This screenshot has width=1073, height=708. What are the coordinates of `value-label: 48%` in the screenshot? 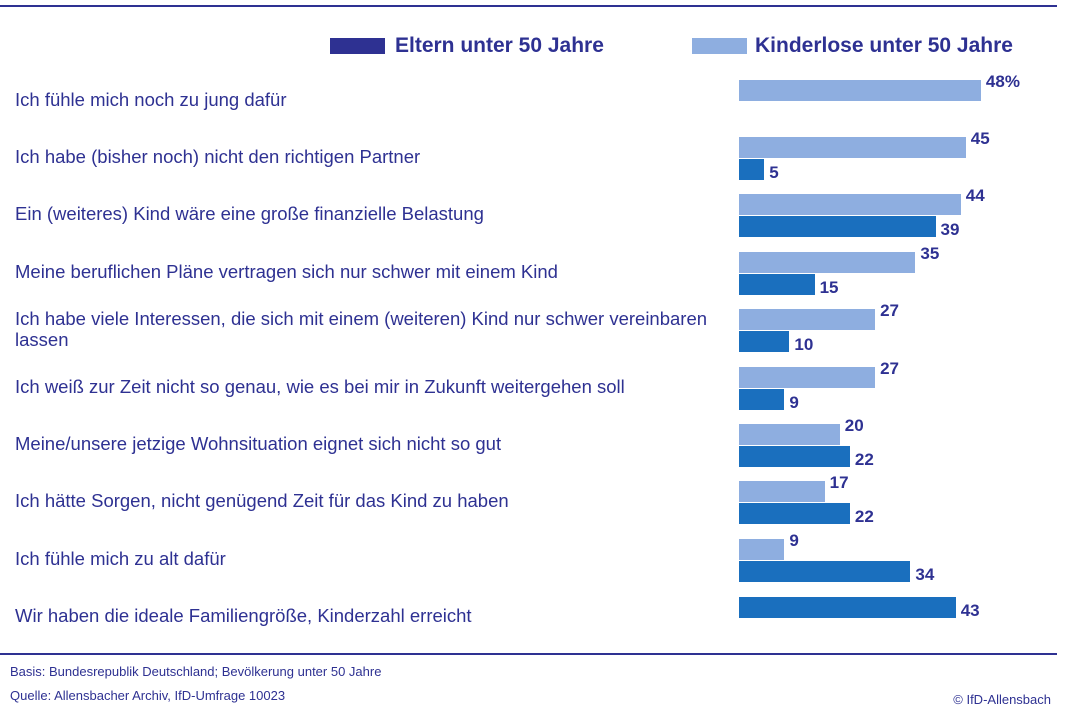 It's located at (1002, 81).